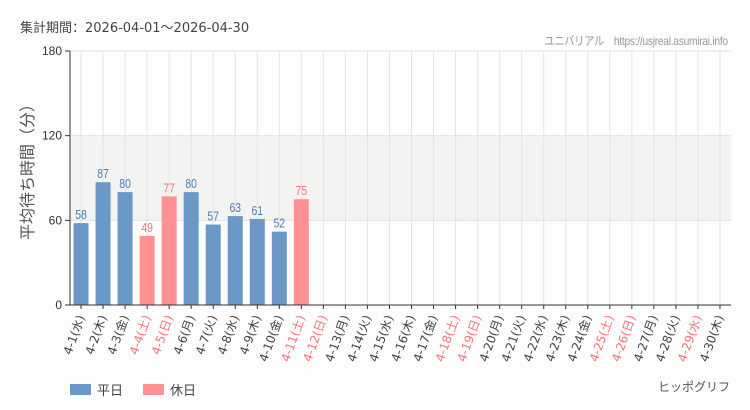 This screenshot has height=410, width=750. What do you see at coordinates (183, 391) in the screenshot?
I see `legend-label-holiday: 休日` at bounding box center [183, 391].